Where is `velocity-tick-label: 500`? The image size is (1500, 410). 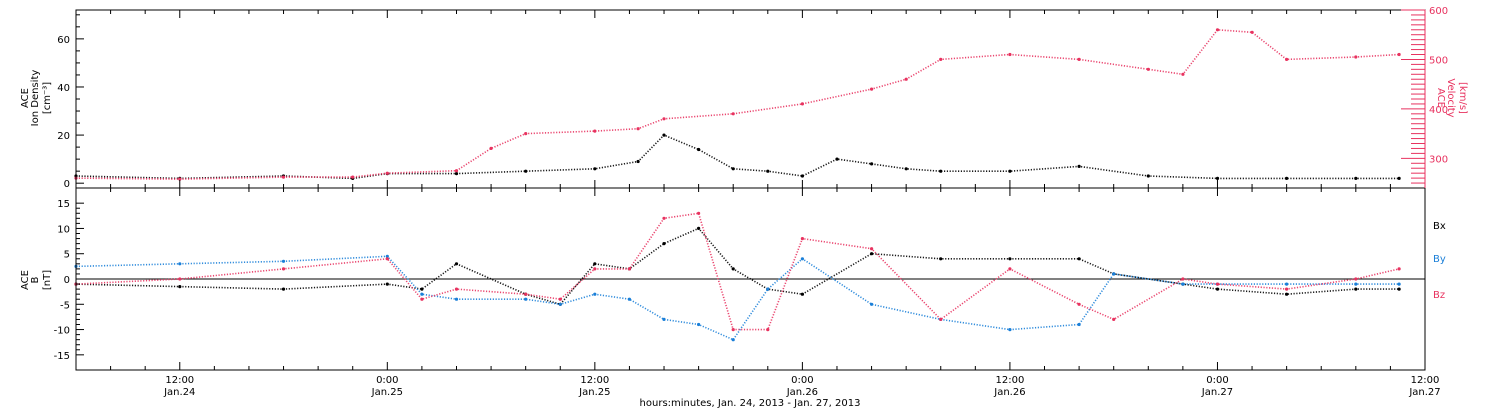 velocity-tick-label: 500 is located at coordinates (1438, 60).